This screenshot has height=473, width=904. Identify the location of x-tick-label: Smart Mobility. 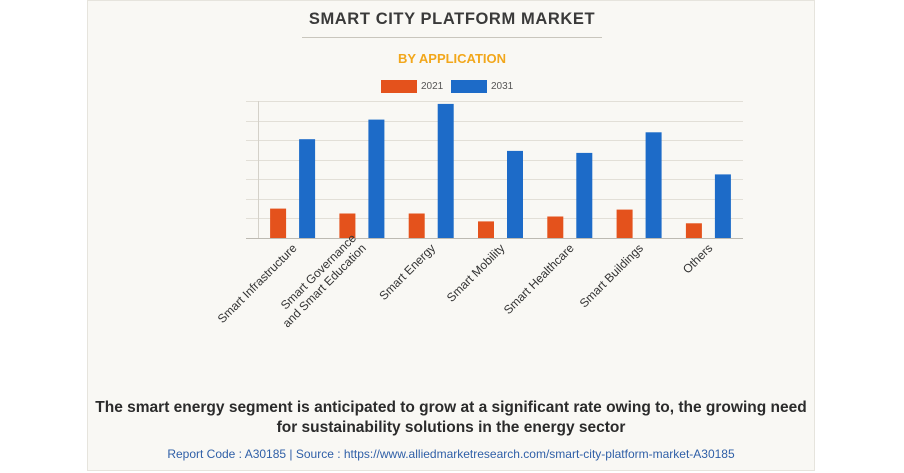
(476, 273).